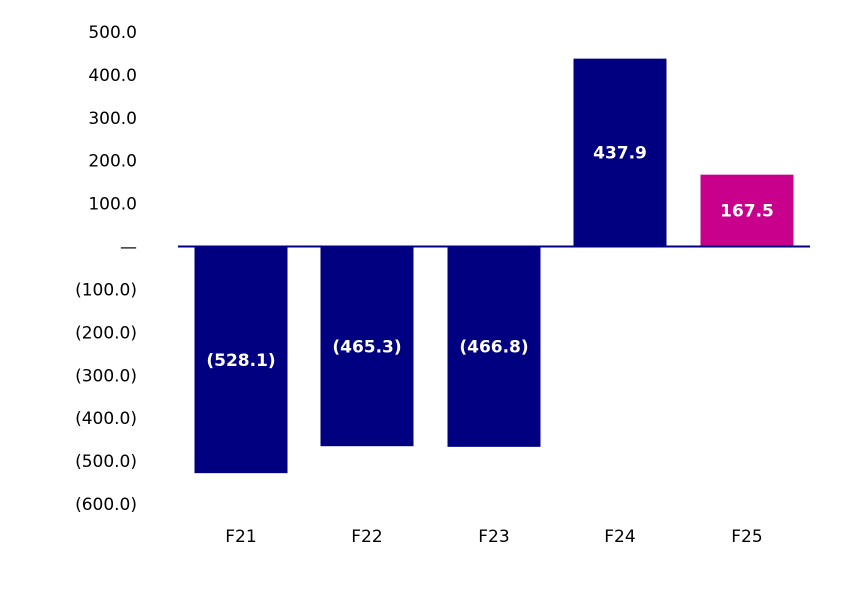 This screenshot has height=605, width=843. I want to click on bar-f21, so click(241, 360).